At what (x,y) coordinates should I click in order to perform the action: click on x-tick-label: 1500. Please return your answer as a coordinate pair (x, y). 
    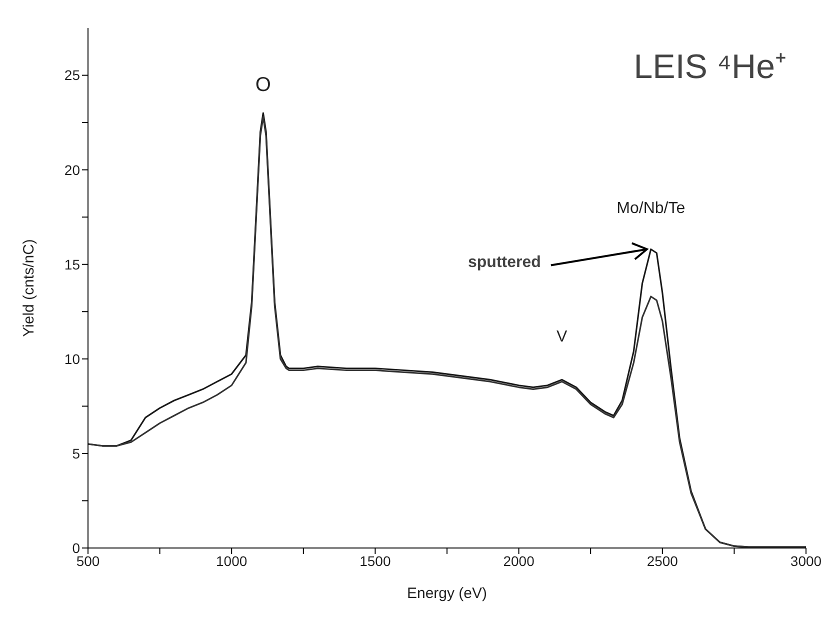
    Looking at the image, I should click on (375, 560).